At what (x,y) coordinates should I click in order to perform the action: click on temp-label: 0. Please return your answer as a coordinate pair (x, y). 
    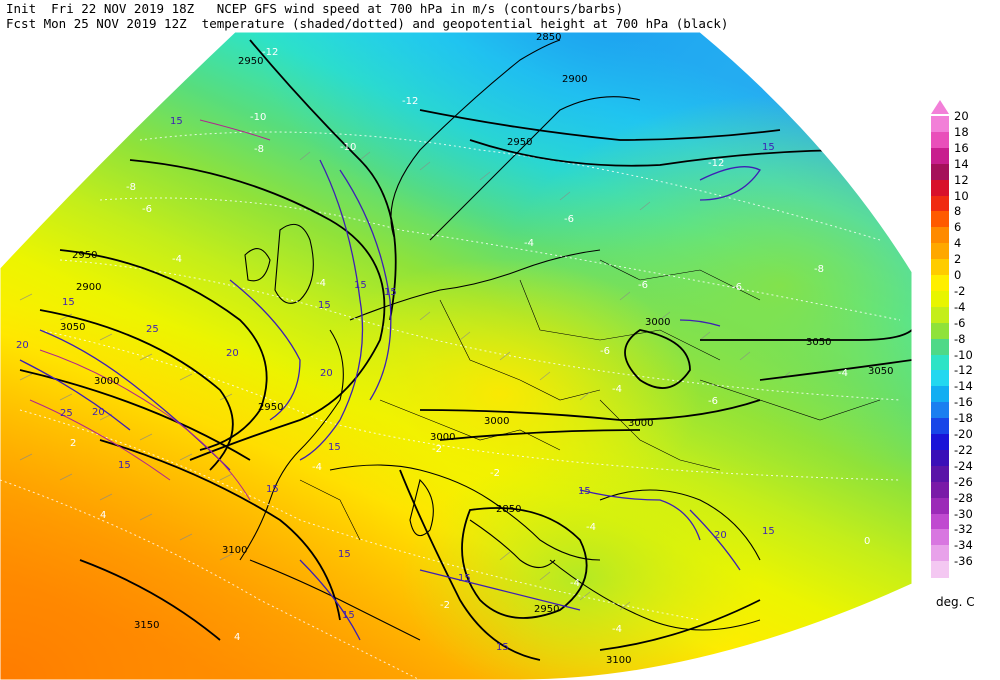
    Looking at the image, I should click on (867, 541).